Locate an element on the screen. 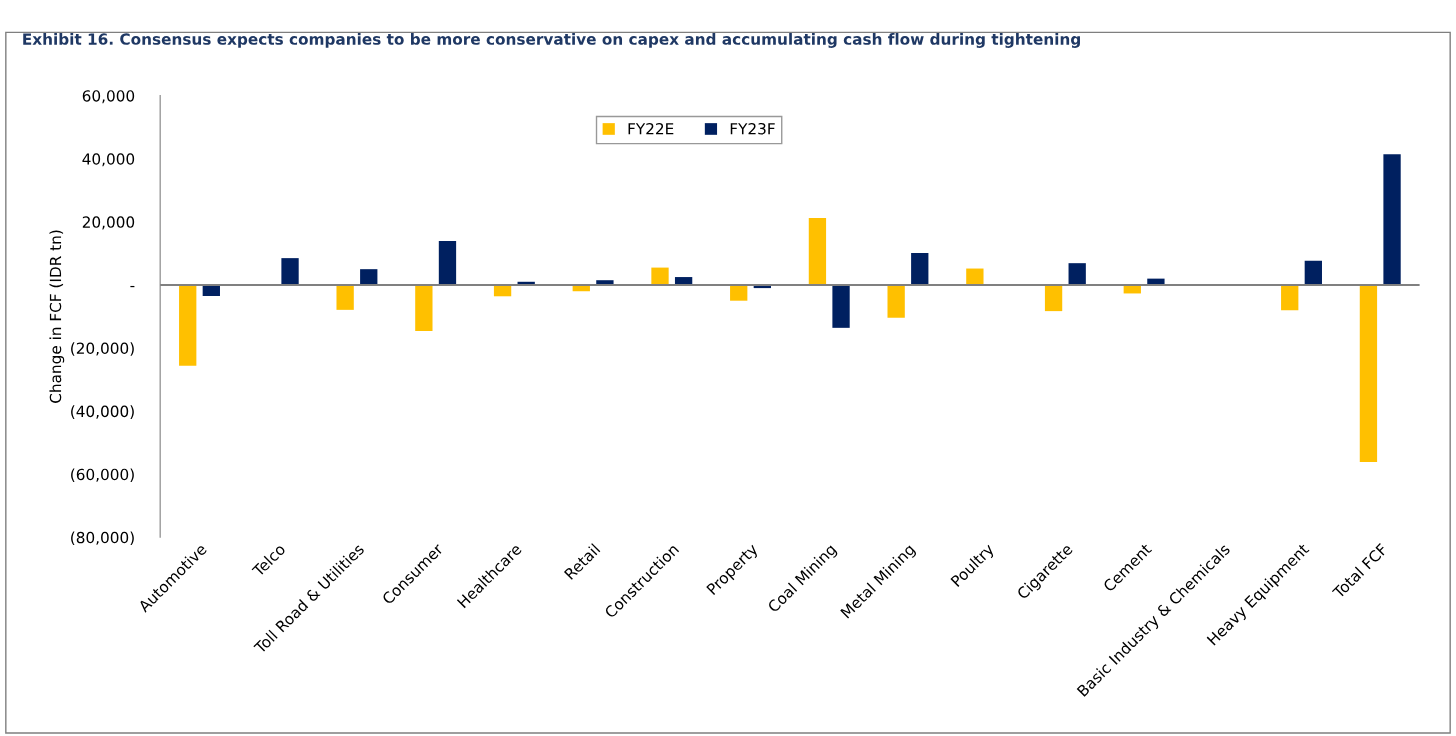 Image resolution: width=1456 pixels, height=736 pixels. y-tick-label: (60,000) is located at coordinates (102, 475).